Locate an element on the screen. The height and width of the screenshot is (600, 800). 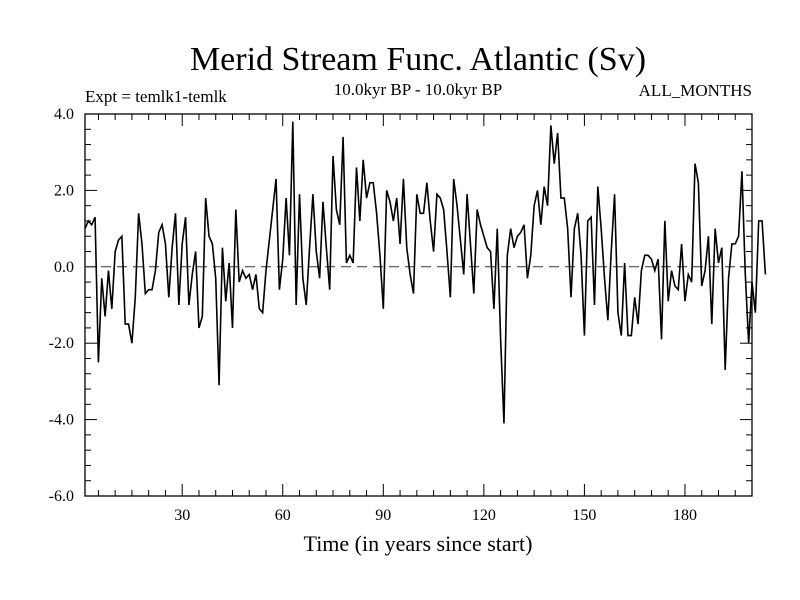
x-tick-label: 30 is located at coordinates (182, 515).